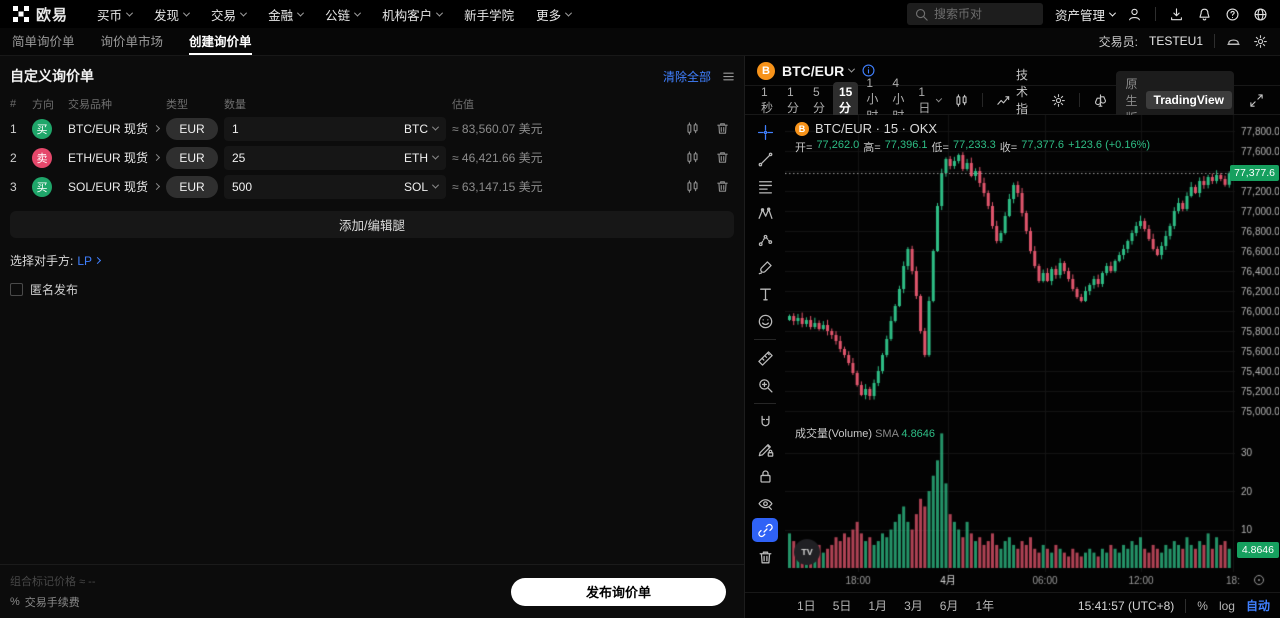 The width and height of the screenshot is (1280, 618). What do you see at coordinates (1189, 100) in the screenshot?
I see `tradingview-version-button: TradingView` at bounding box center [1189, 100].